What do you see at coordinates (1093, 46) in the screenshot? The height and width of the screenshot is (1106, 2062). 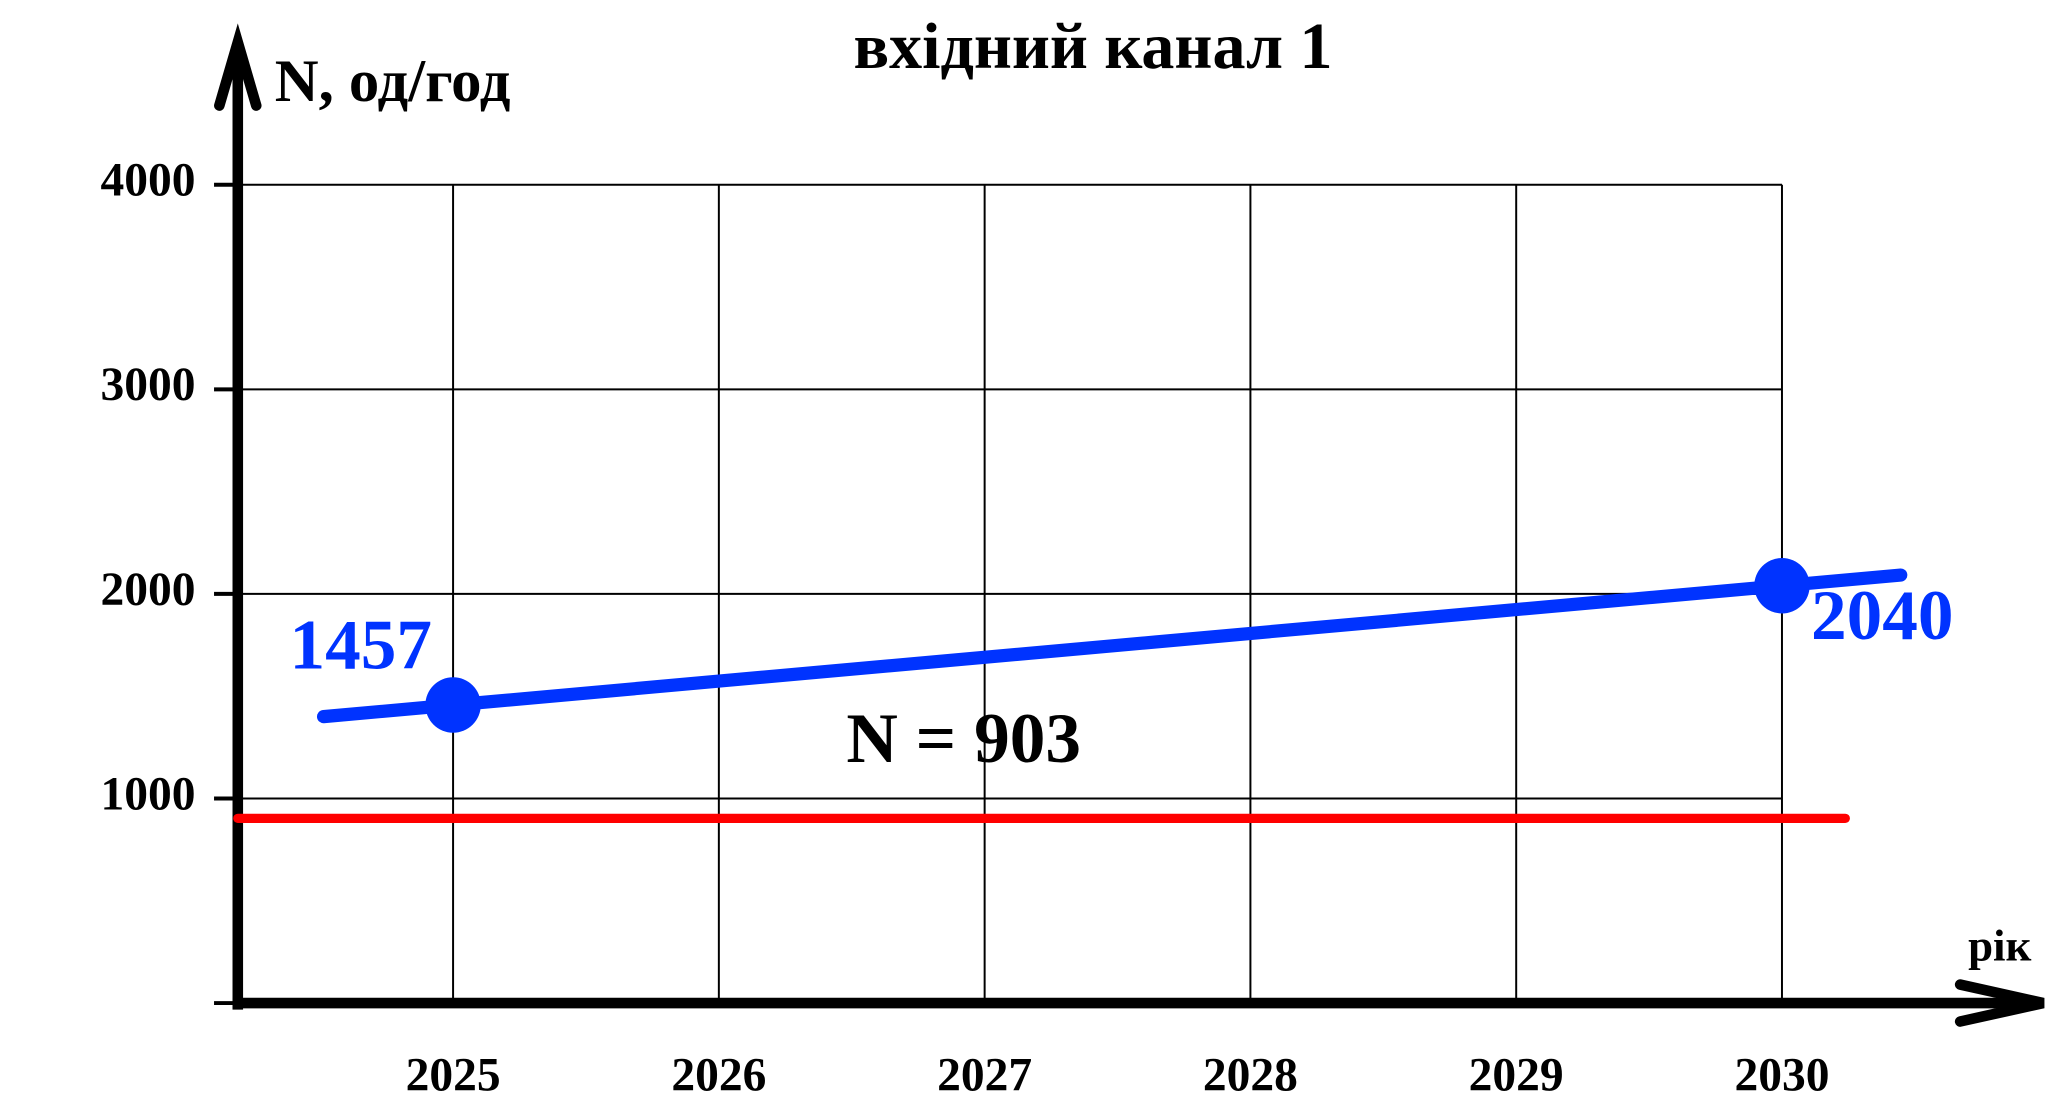 I see `chart-title: вхідний канал 1` at bounding box center [1093, 46].